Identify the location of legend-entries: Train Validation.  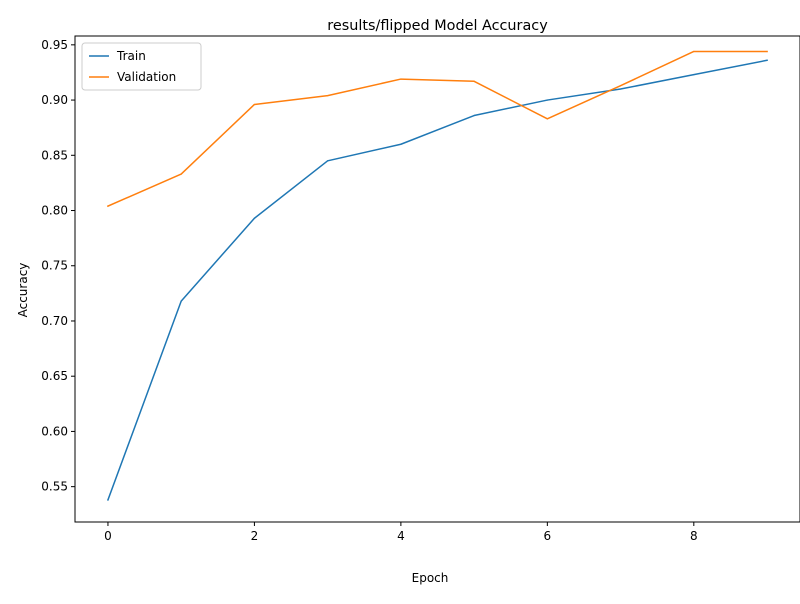
(132, 66).